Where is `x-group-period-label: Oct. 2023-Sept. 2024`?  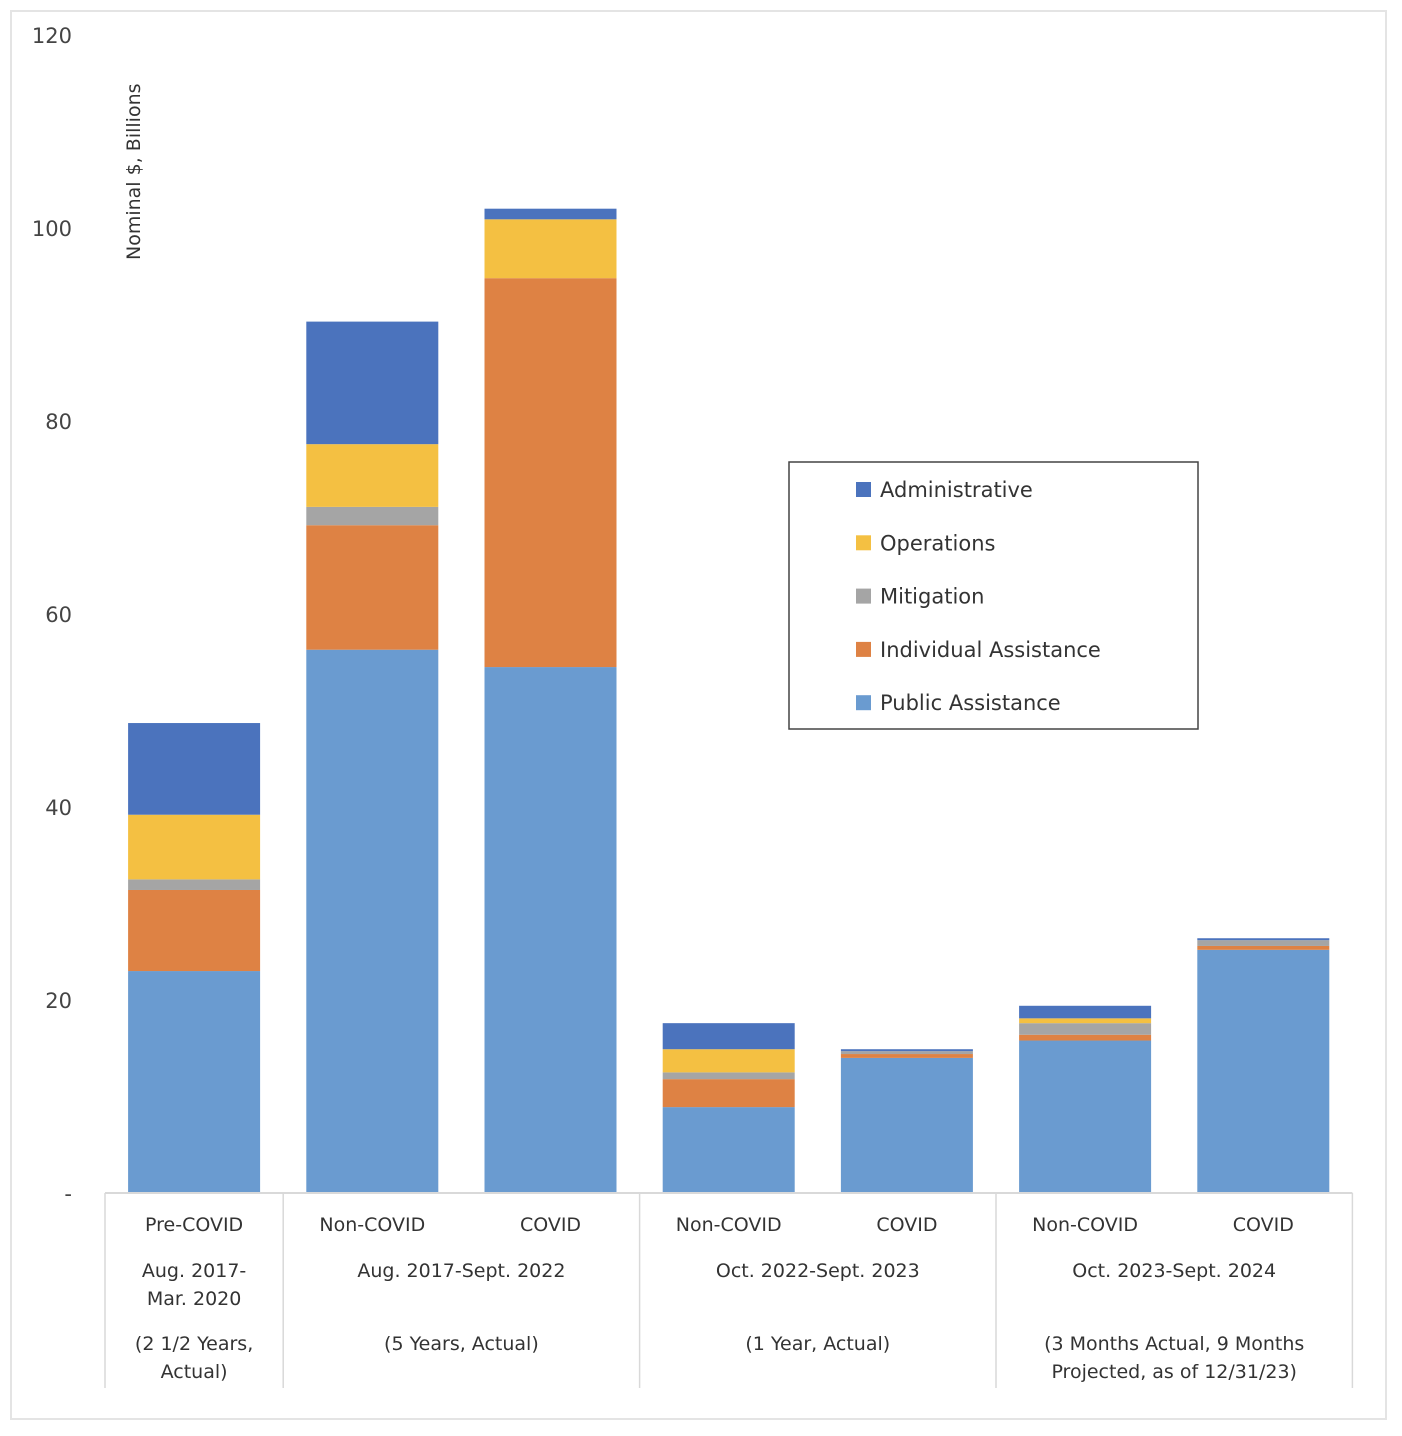 x-group-period-label: Oct. 2023-Sept. 2024 is located at coordinates (1174, 1271).